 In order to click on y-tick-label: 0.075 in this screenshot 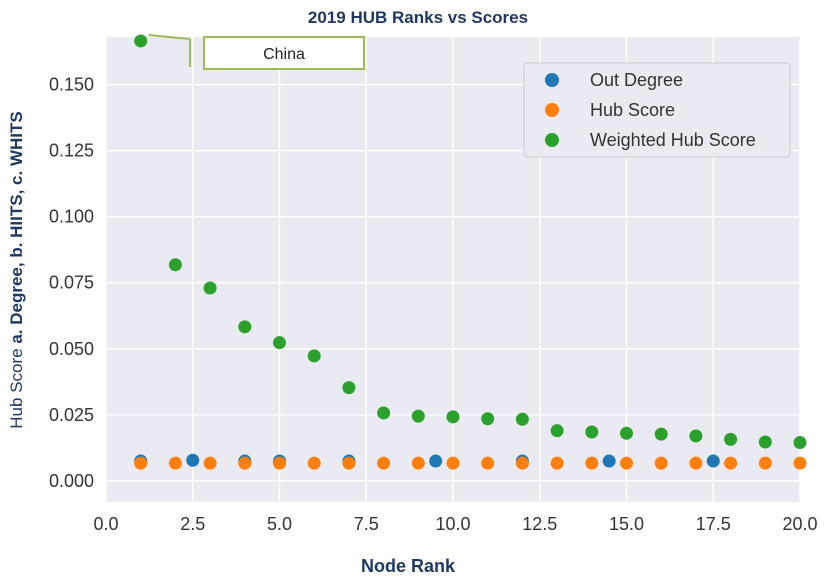, I will do `click(71, 283)`.